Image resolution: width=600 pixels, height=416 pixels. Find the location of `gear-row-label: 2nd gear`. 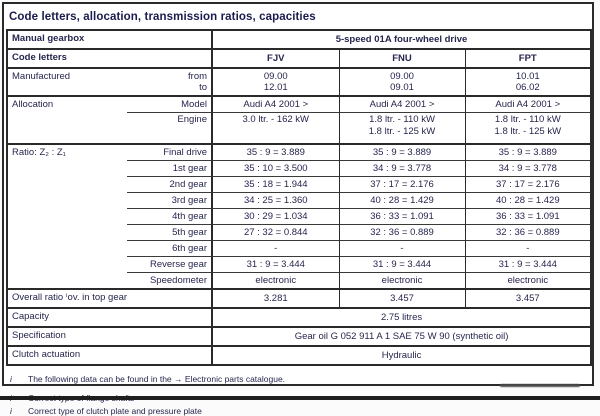

gear-row-label: 2nd gear is located at coordinates (170, 184).